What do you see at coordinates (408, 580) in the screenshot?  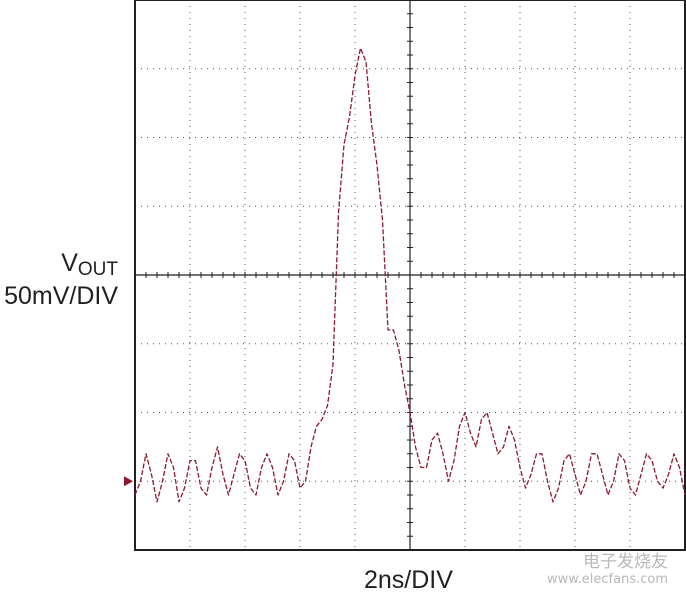 I see `x-axis-scale-label: 2ns/DIV` at bounding box center [408, 580].